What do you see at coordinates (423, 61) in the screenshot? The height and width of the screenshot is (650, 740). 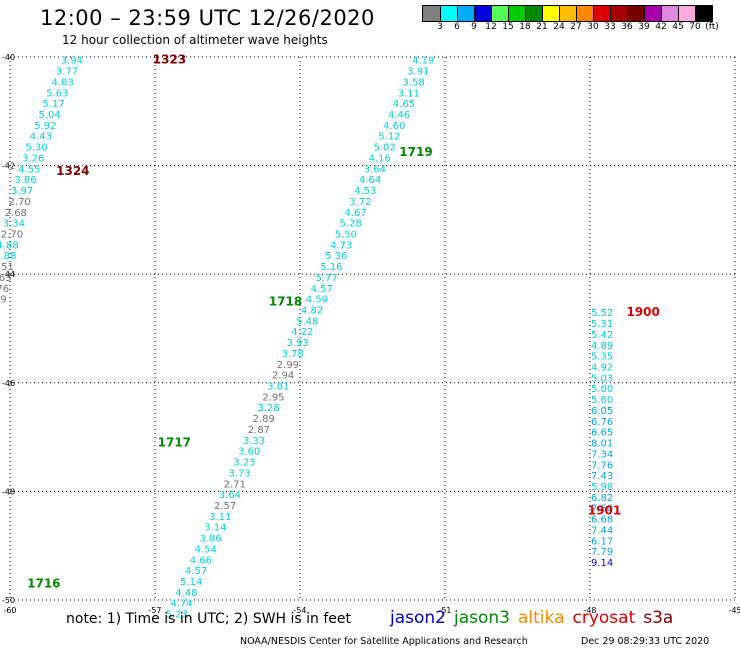 I see `wave-height-point: 4.19` at bounding box center [423, 61].